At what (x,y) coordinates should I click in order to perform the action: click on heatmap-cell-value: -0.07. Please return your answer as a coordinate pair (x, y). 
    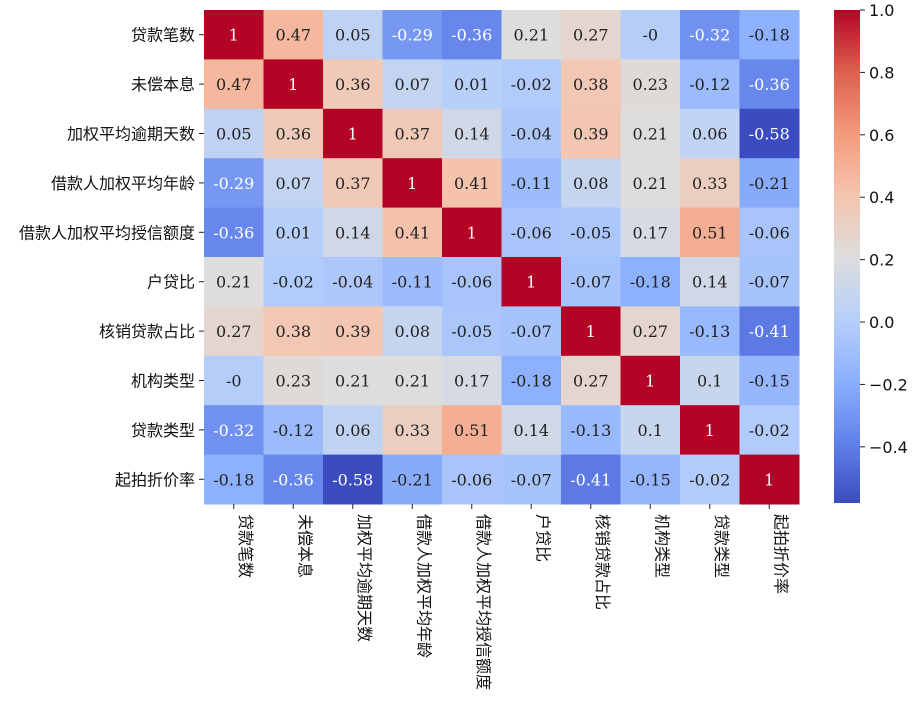
    Looking at the image, I should click on (531, 479).